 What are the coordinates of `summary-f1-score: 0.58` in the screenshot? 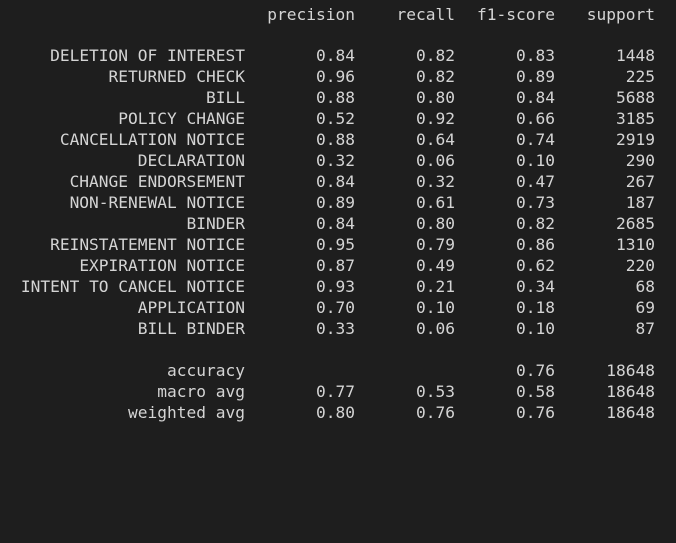 It's located at (535, 391).